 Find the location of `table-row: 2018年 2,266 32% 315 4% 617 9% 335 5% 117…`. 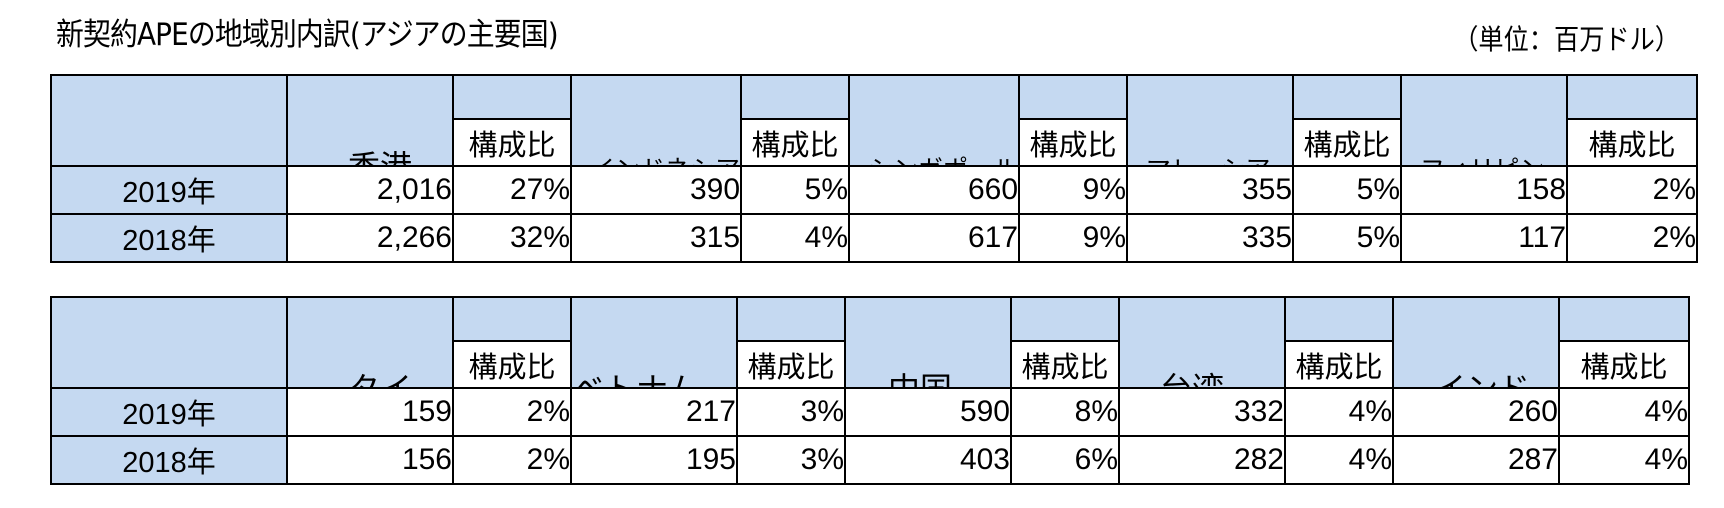

table-row: 2018年 2,266 32% 315 4% 617 9% 335 5% 117… is located at coordinates (874, 238).